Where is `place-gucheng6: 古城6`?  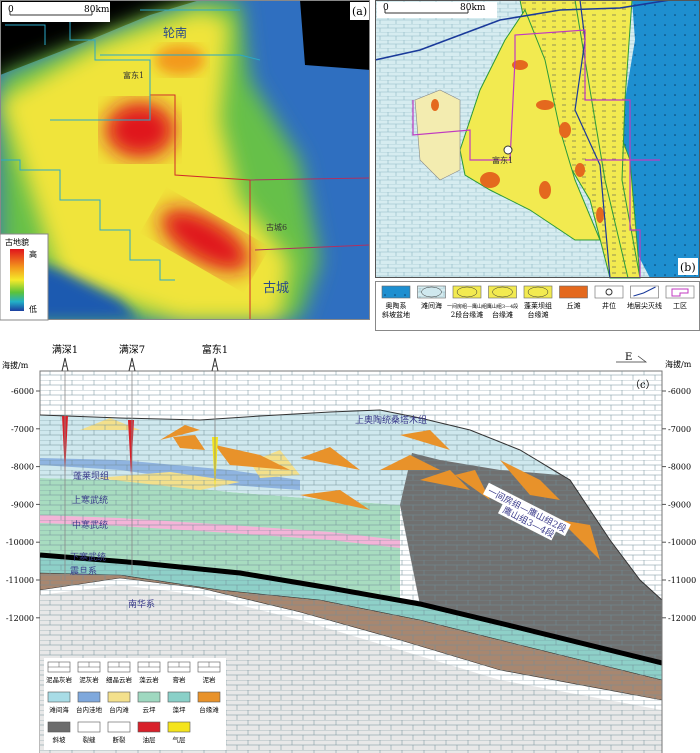 place-gucheng6: 古城6 is located at coordinates (276, 227).